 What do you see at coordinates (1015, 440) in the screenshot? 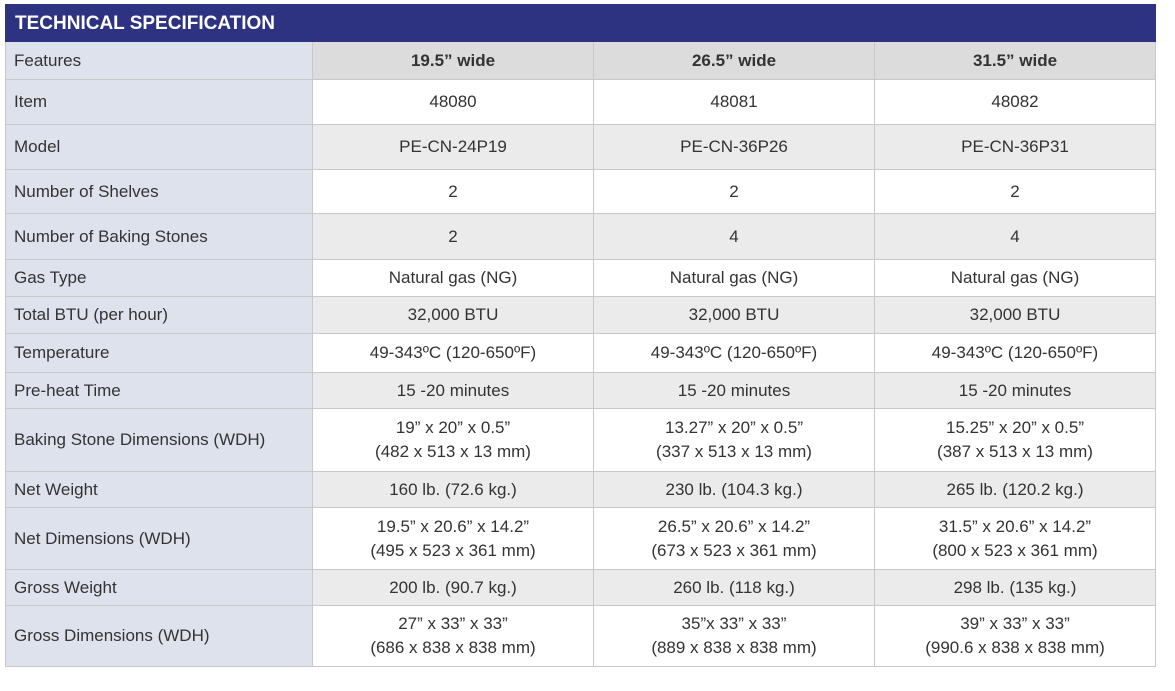
I see `value-cell: 15.25” x 20” x 0.5” (387 x 513 x 13 mm)` at bounding box center [1015, 440].